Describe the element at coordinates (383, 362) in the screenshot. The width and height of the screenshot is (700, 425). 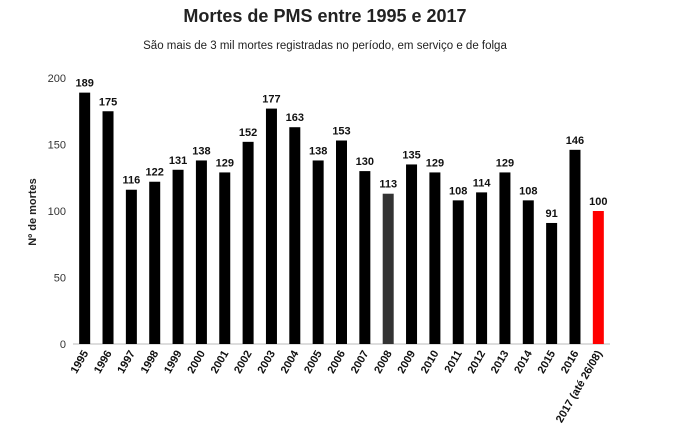
I see `x-tick-label: 2008` at that location.